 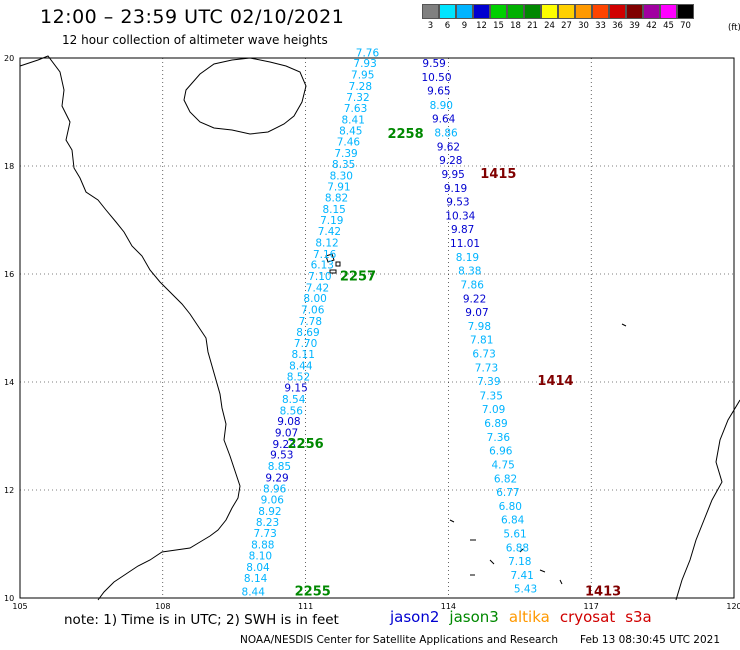 I want to click on pass-time-label: 1415, so click(x=498, y=174).